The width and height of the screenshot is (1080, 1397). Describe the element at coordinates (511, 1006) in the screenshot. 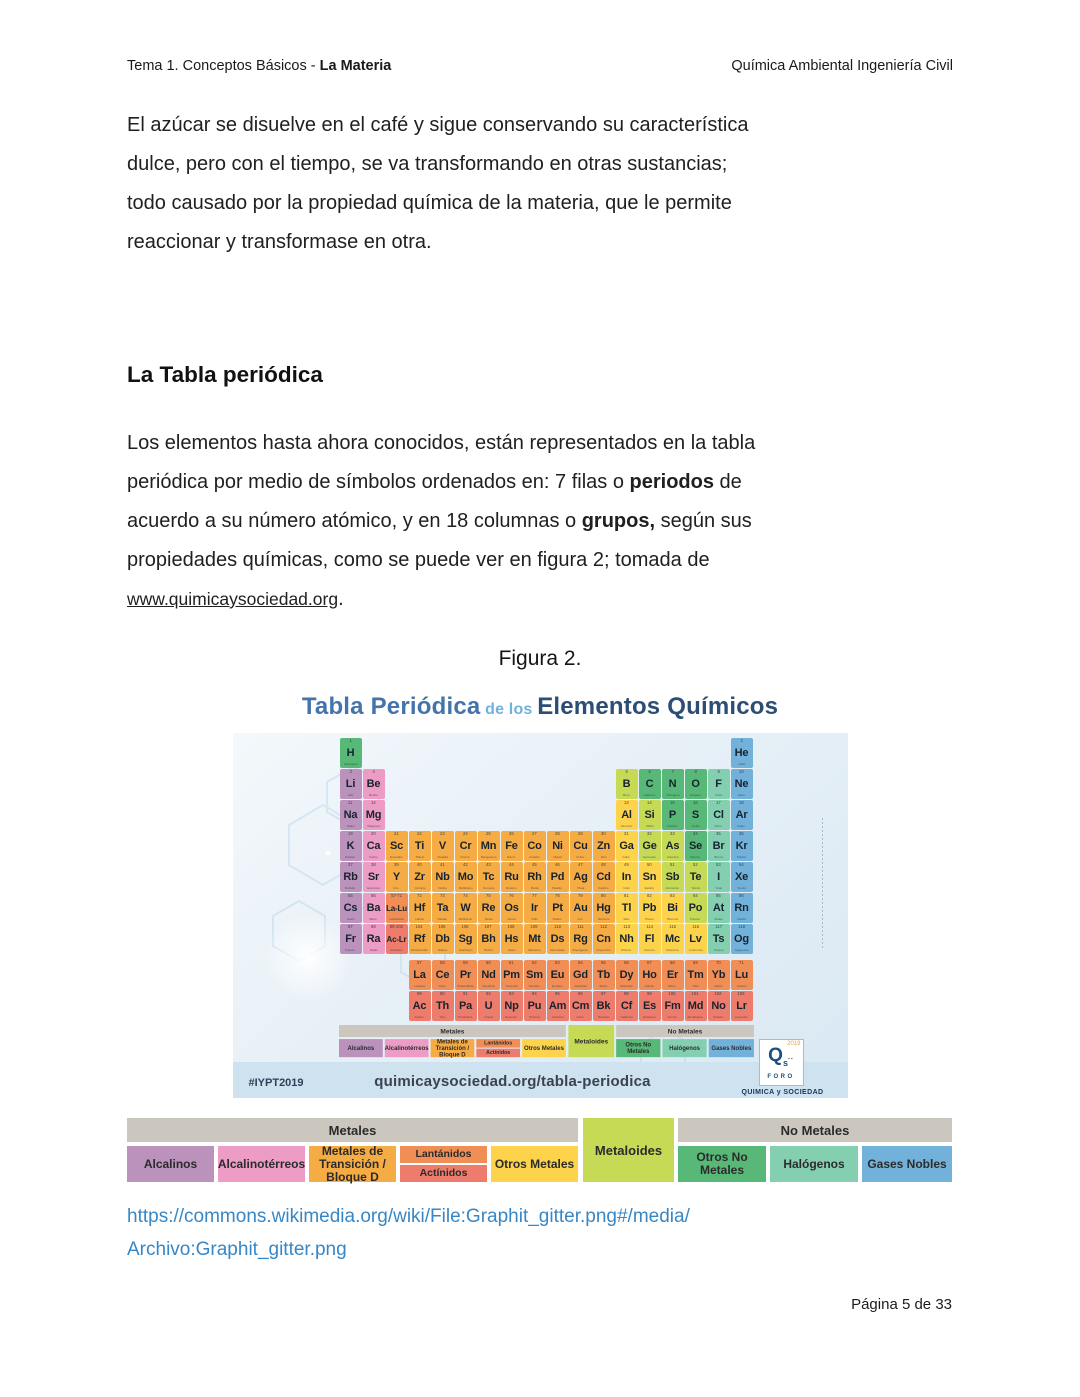

I see `element-Np: 93 Np Neptunio` at that location.